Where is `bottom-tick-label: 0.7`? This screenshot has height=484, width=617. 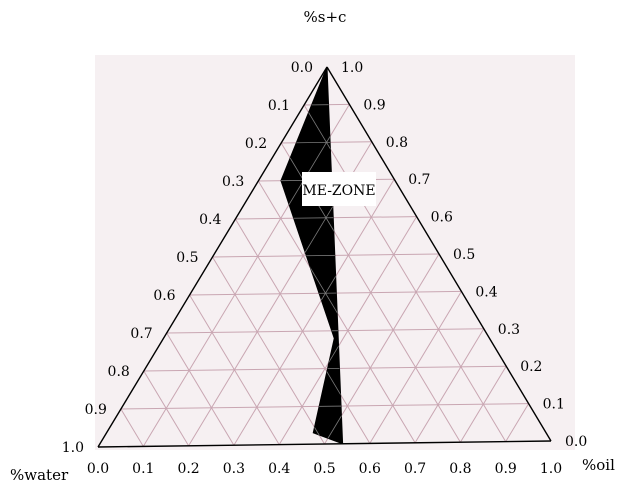 bottom-tick-label: 0.7 is located at coordinates (415, 469).